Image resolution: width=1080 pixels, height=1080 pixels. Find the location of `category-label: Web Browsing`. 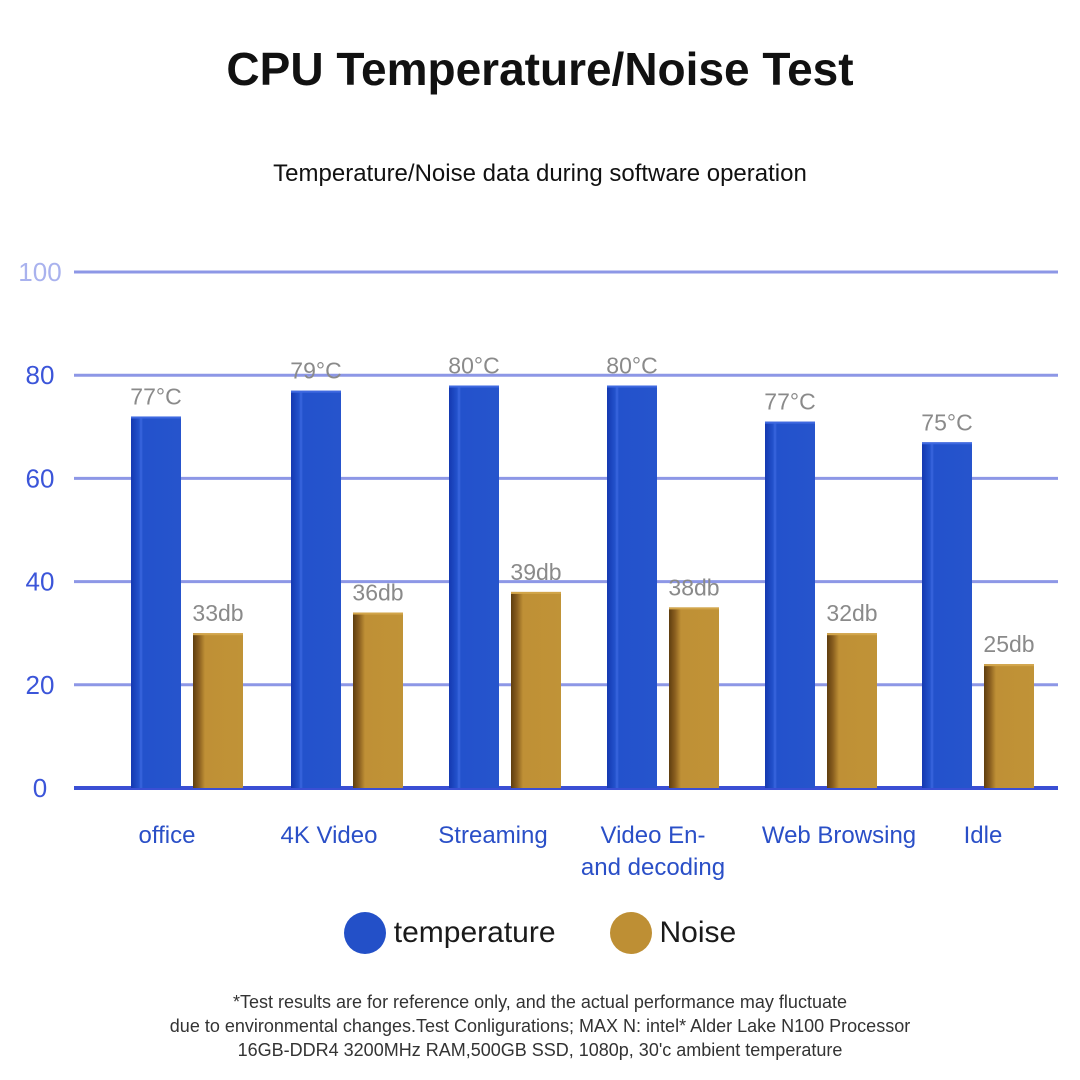

category-label: Web Browsing is located at coordinates (839, 835).